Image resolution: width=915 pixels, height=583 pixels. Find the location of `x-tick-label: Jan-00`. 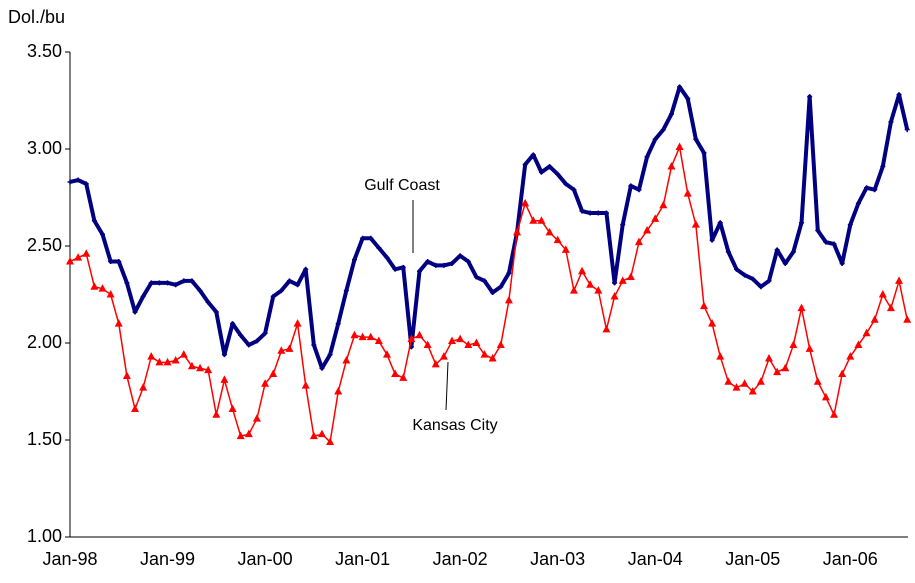

x-tick-label: Jan-00 is located at coordinates (265, 559).